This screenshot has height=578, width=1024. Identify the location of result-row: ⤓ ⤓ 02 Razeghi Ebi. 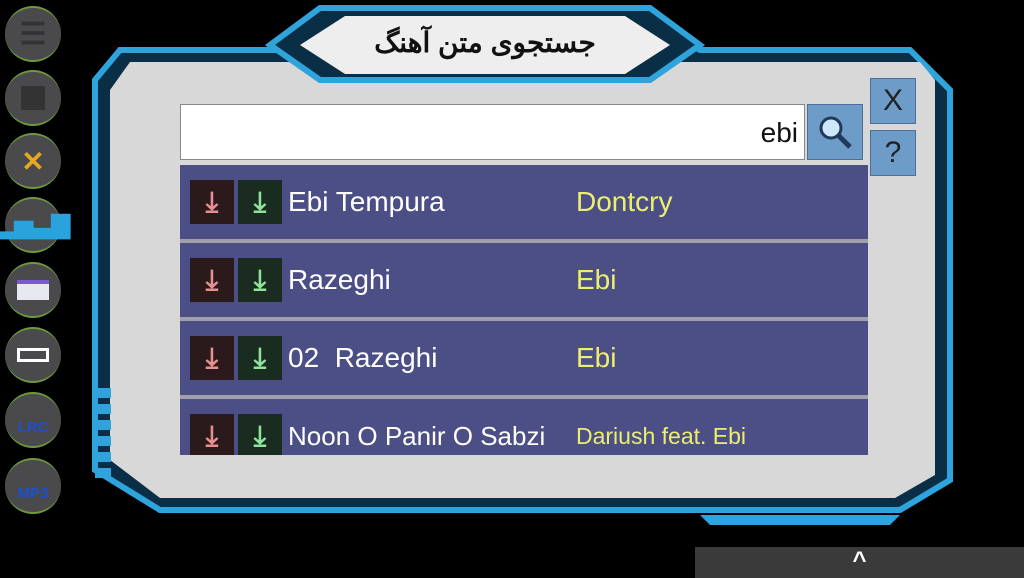
(524, 358).